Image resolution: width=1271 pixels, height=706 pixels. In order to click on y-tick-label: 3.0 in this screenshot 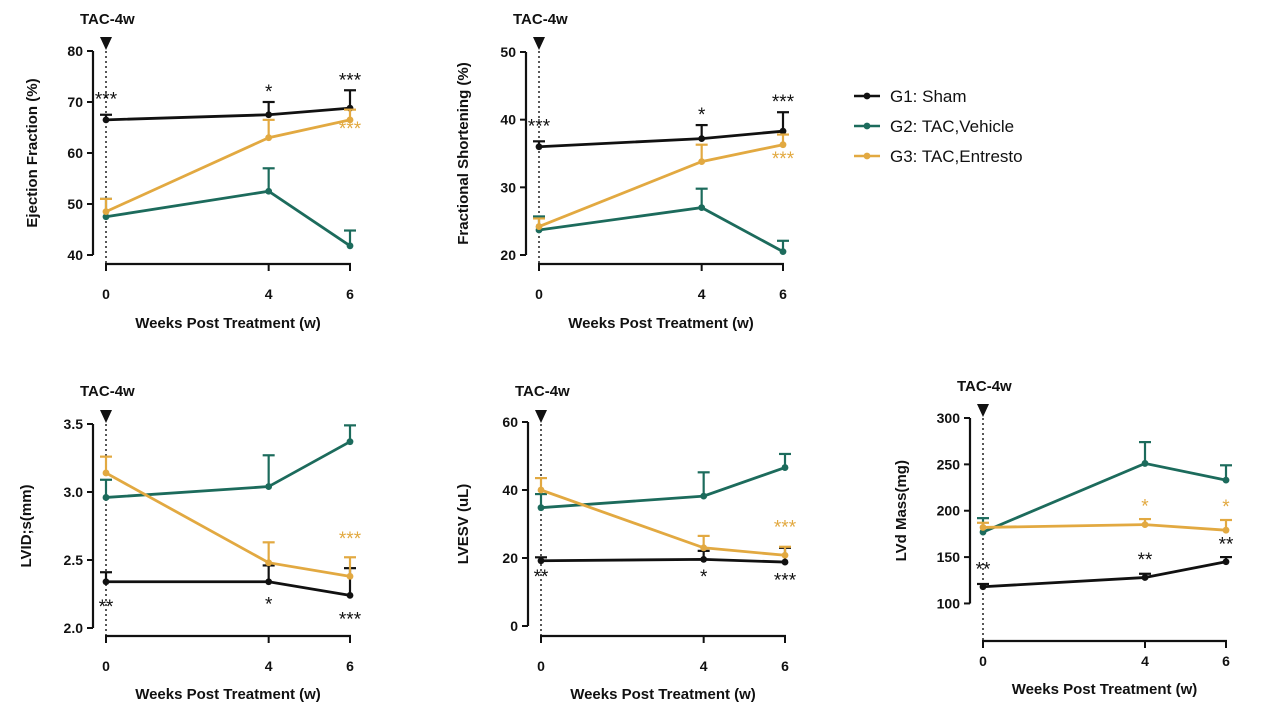, I will do `click(74, 492)`.